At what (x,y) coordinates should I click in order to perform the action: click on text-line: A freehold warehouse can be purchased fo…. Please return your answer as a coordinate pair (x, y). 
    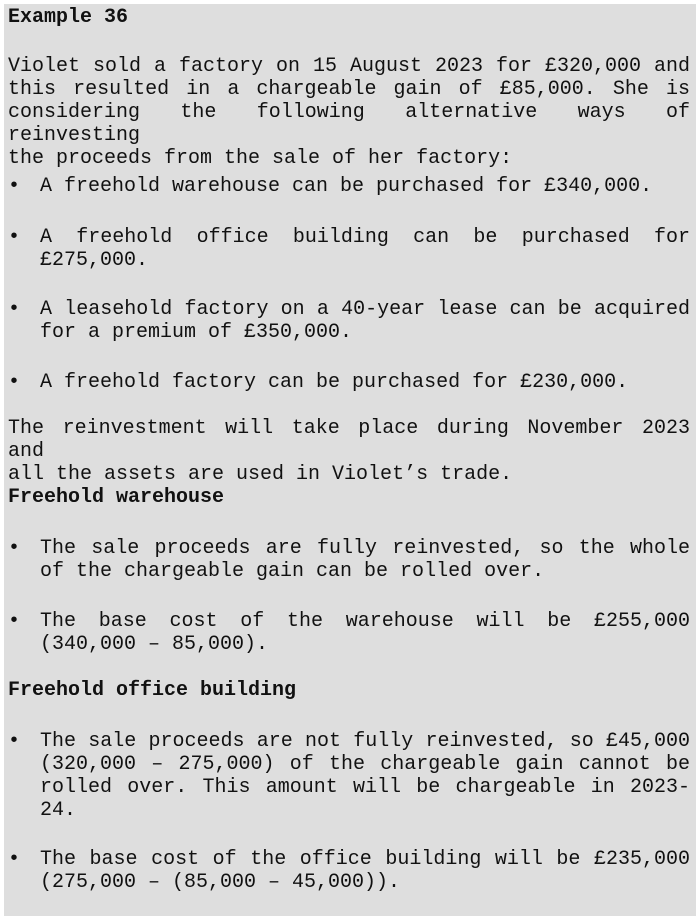
    Looking at the image, I should click on (346, 186).